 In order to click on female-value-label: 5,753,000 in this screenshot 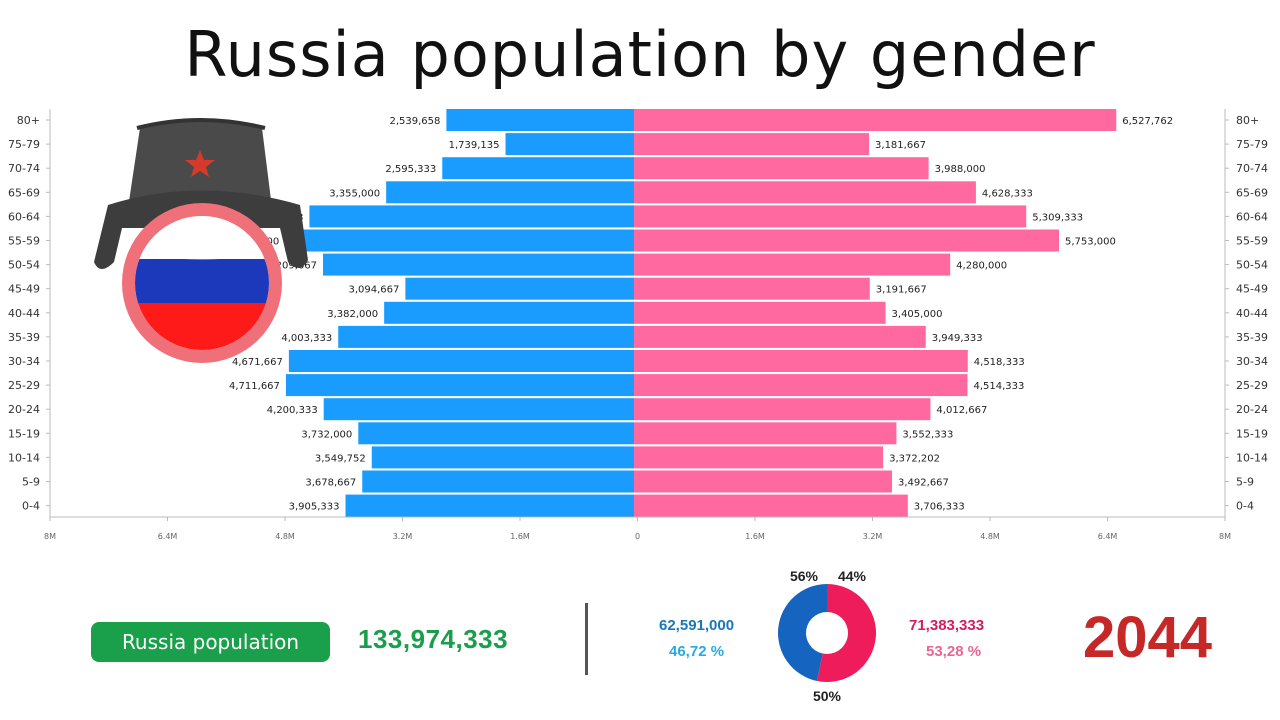, I will do `click(1090, 242)`.